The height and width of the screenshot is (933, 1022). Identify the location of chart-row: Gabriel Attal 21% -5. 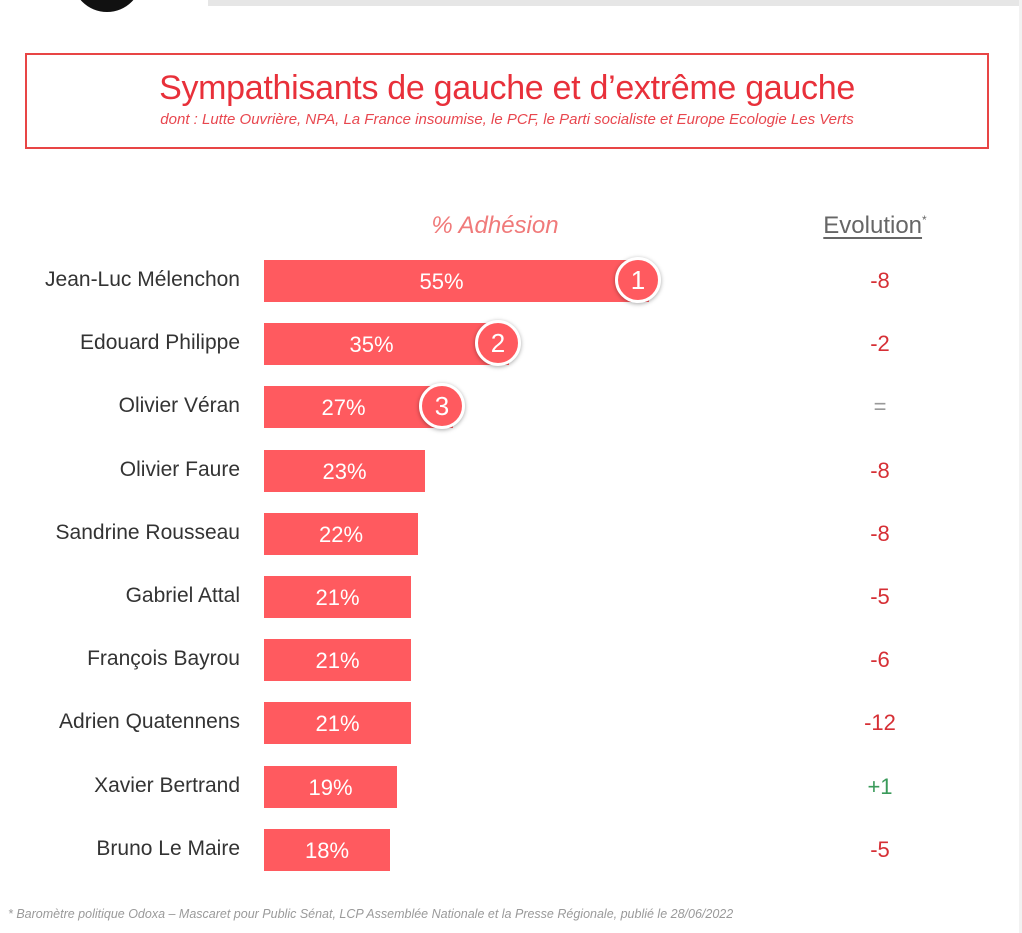
(511, 598).